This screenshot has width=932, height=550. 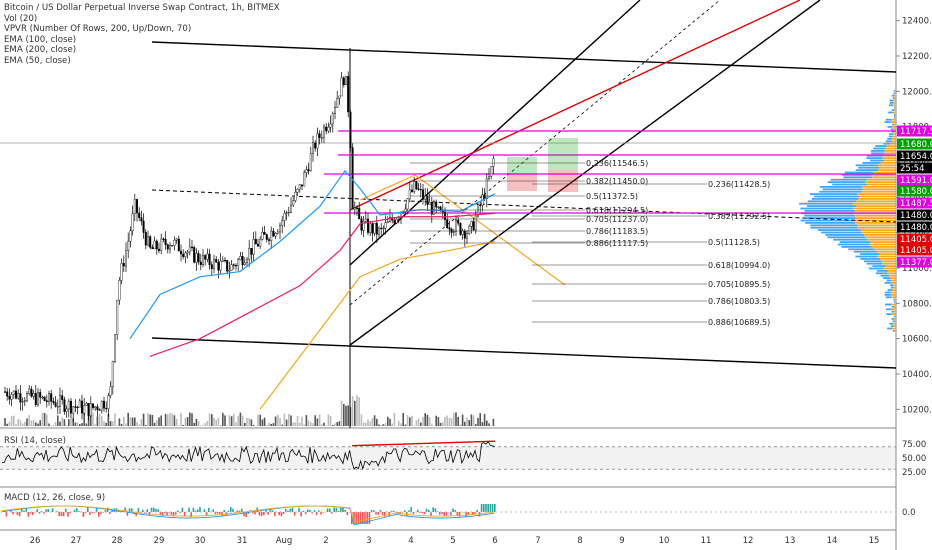 I want to click on y-tick-label: 10200.0, so click(x=917, y=410).